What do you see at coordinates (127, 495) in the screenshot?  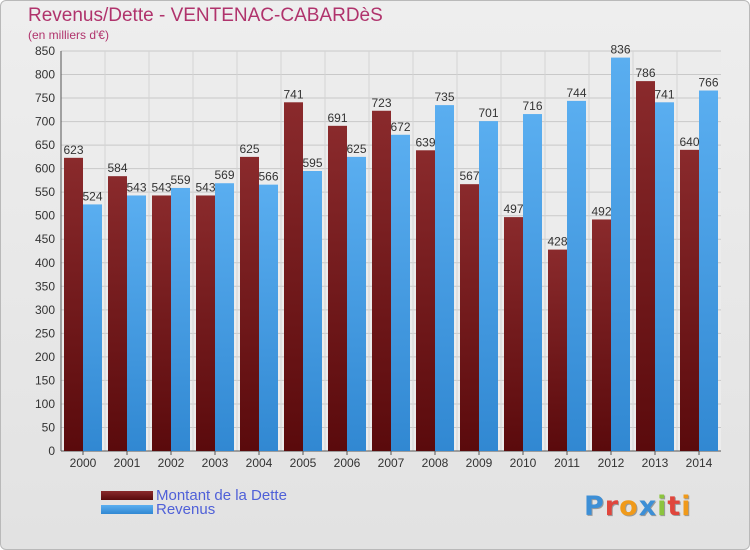 I see `legend-swatch-debt` at bounding box center [127, 495].